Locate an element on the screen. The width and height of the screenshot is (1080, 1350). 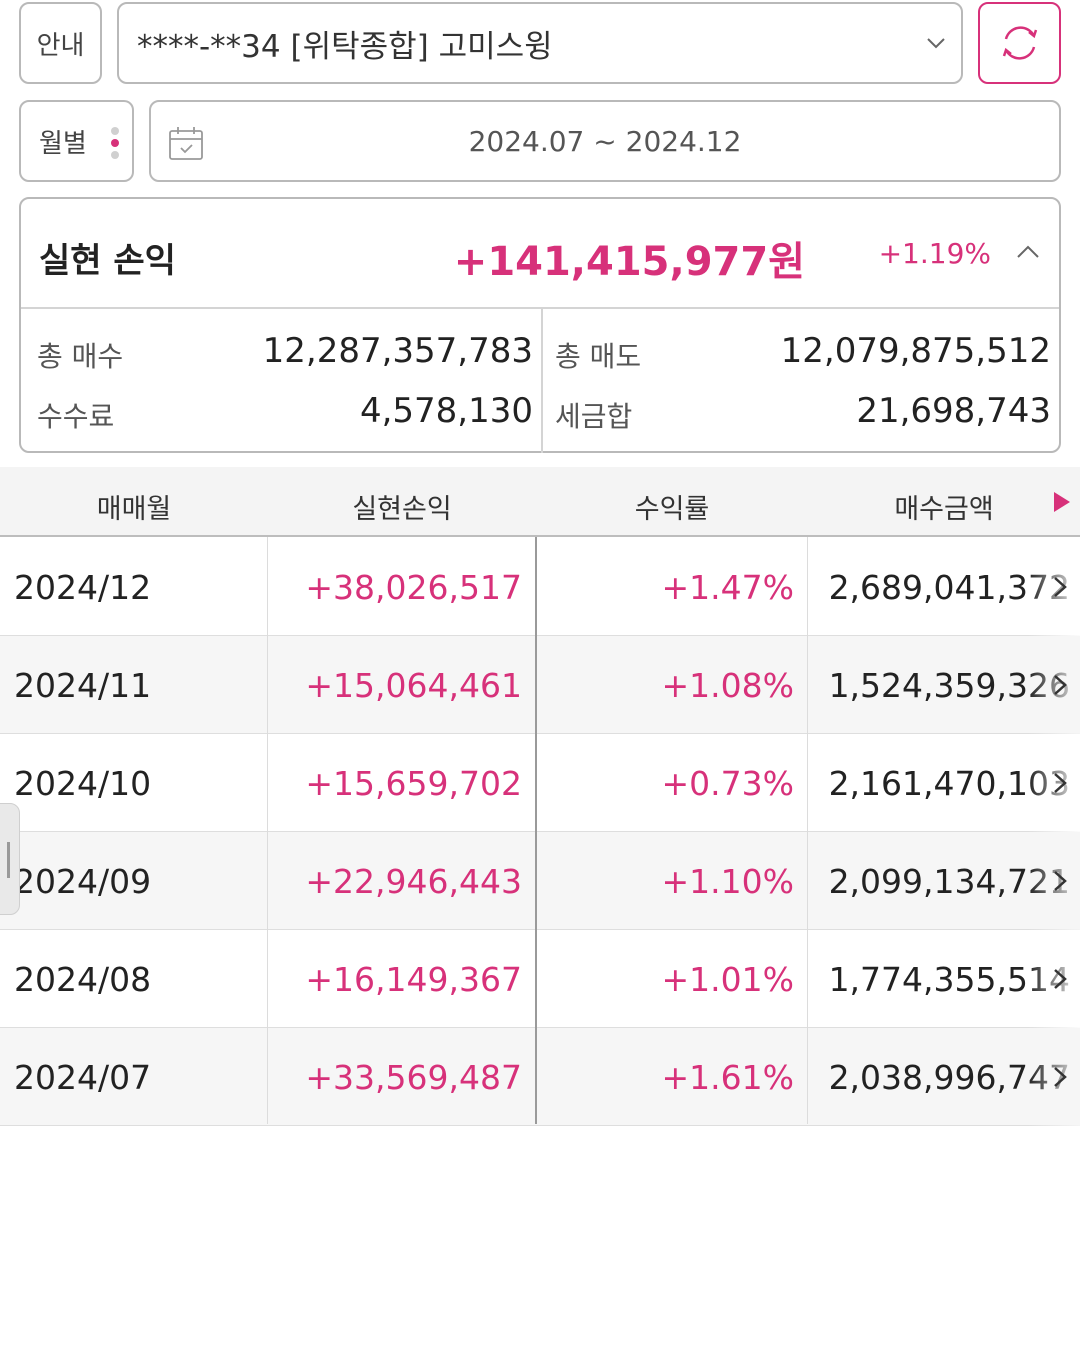
chevron-up-icon is located at coordinates (1028, 252).